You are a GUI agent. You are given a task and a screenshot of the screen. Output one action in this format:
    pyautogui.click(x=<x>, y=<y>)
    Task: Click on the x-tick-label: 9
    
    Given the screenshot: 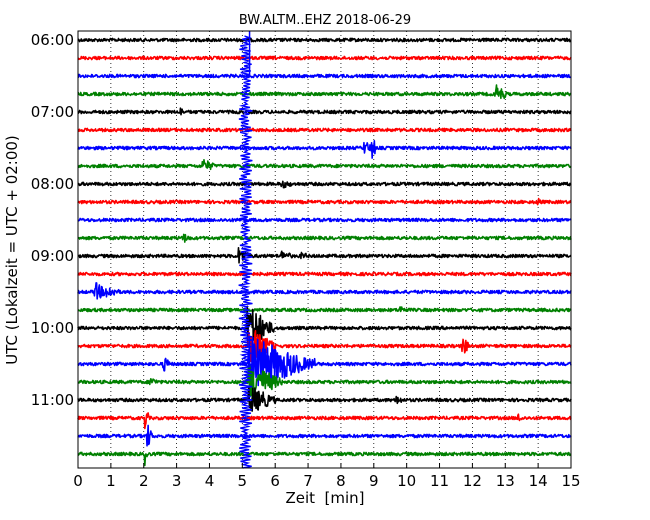 What is the action you would take?
    pyautogui.click(x=374, y=481)
    